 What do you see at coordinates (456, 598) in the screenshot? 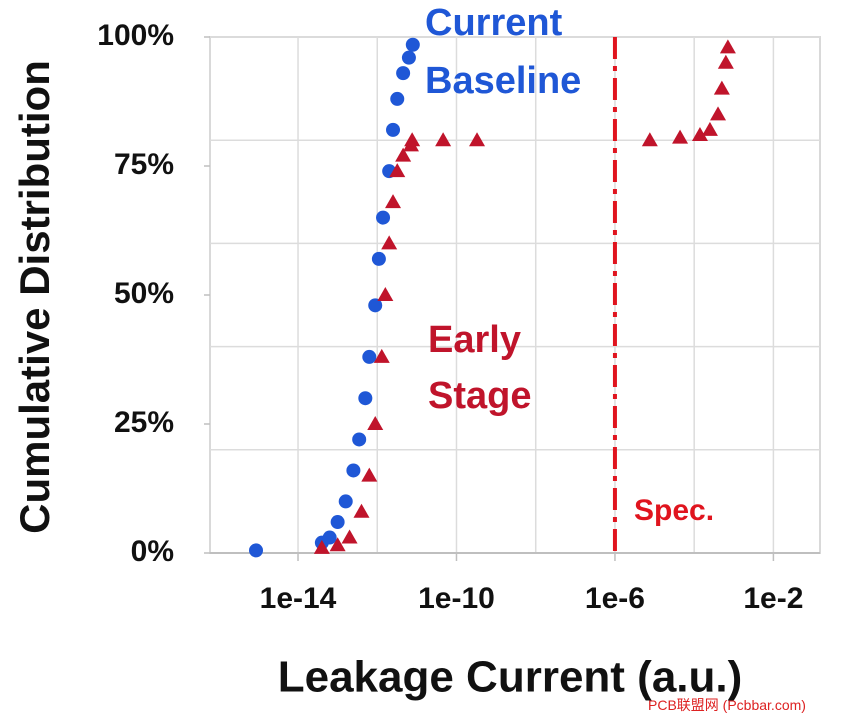
I see `x-tick-label: 1e-10` at bounding box center [456, 598].